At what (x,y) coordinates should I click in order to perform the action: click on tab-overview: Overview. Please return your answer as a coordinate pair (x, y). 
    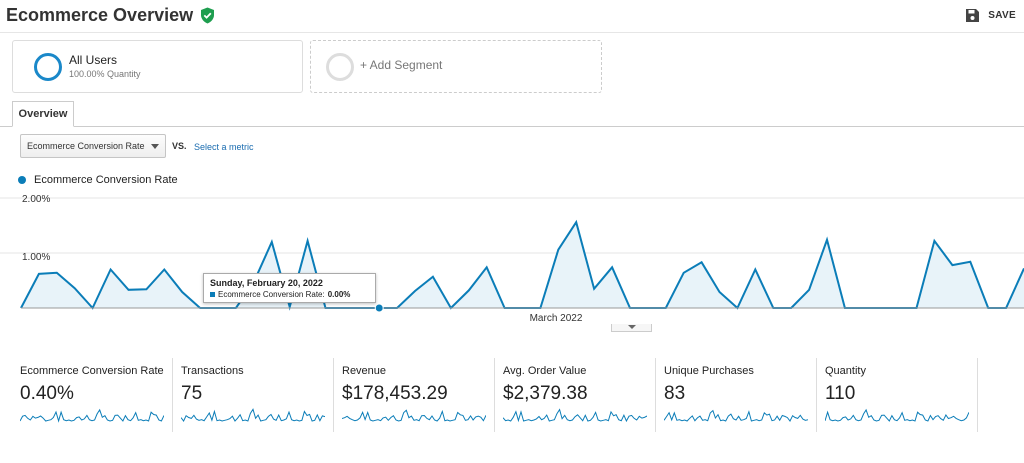
    Looking at the image, I should click on (43, 114).